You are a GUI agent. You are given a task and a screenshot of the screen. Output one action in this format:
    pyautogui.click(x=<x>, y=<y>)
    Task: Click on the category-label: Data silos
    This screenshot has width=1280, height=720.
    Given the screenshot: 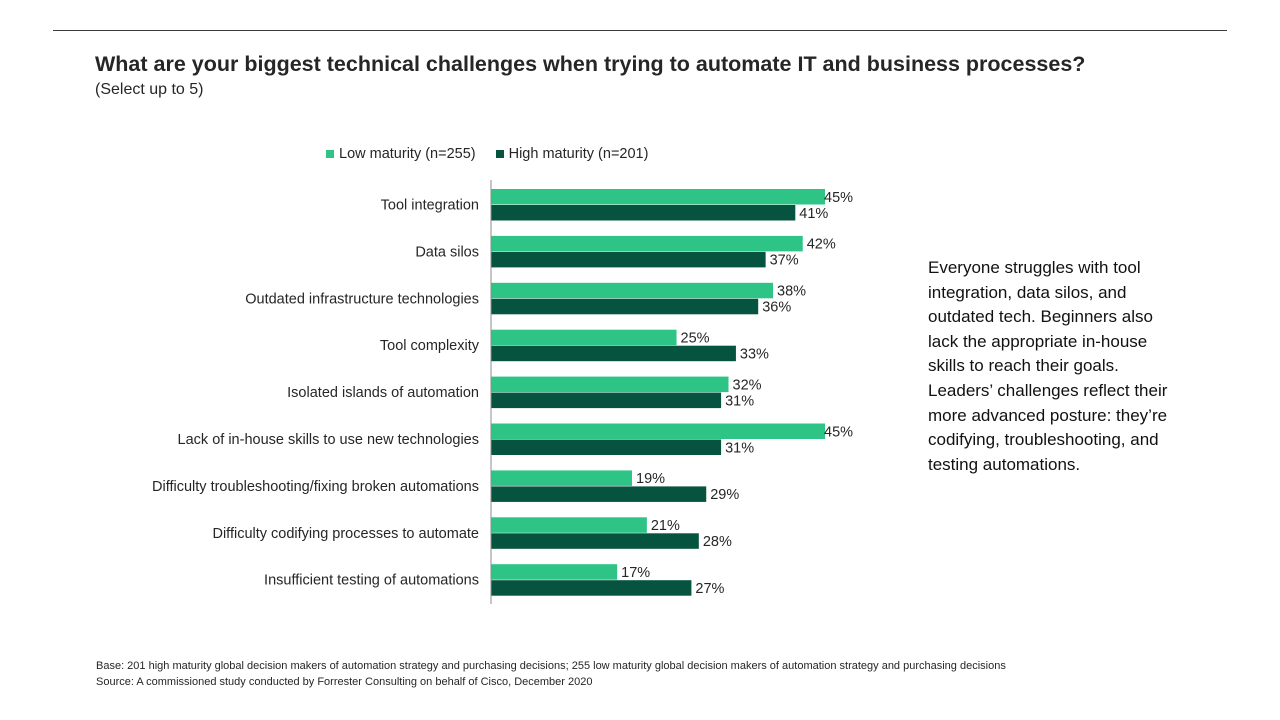 What is the action you would take?
    pyautogui.click(x=447, y=252)
    